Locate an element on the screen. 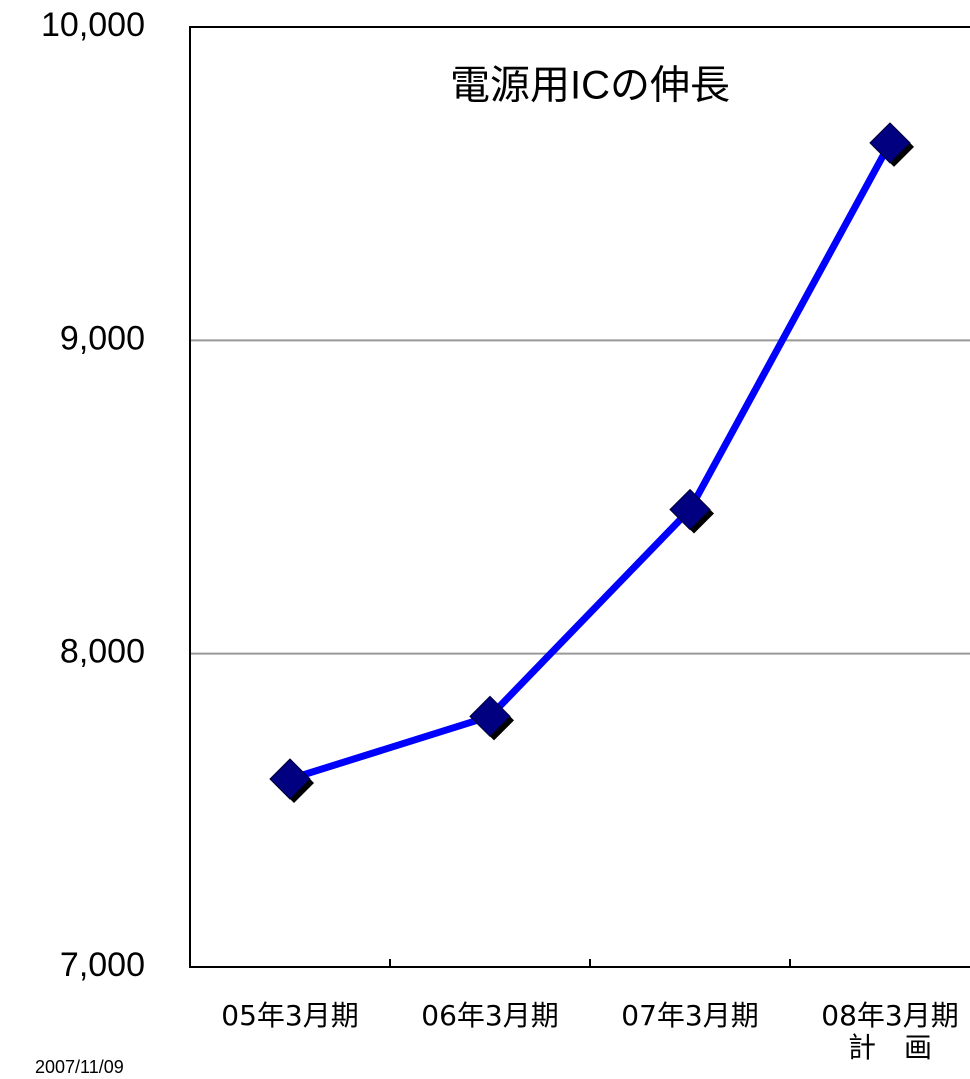 The height and width of the screenshot is (1079, 970). chart-title: 電源用ICの伸長 is located at coordinates (590, 86).